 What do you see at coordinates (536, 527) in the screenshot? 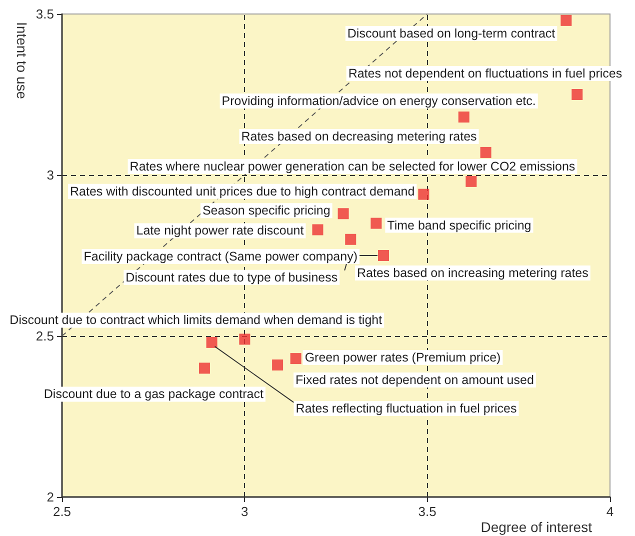
I see `x-axis-title: Degree of interest` at bounding box center [536, 527].